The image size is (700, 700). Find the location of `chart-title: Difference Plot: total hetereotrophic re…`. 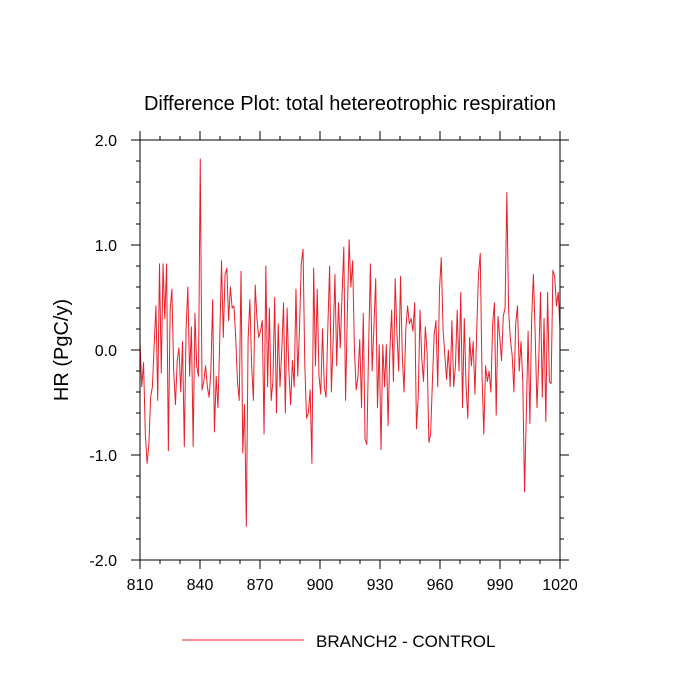

chart-title: Difference Plot: total hetereotrophic re… is located at coordinates (350, 104).